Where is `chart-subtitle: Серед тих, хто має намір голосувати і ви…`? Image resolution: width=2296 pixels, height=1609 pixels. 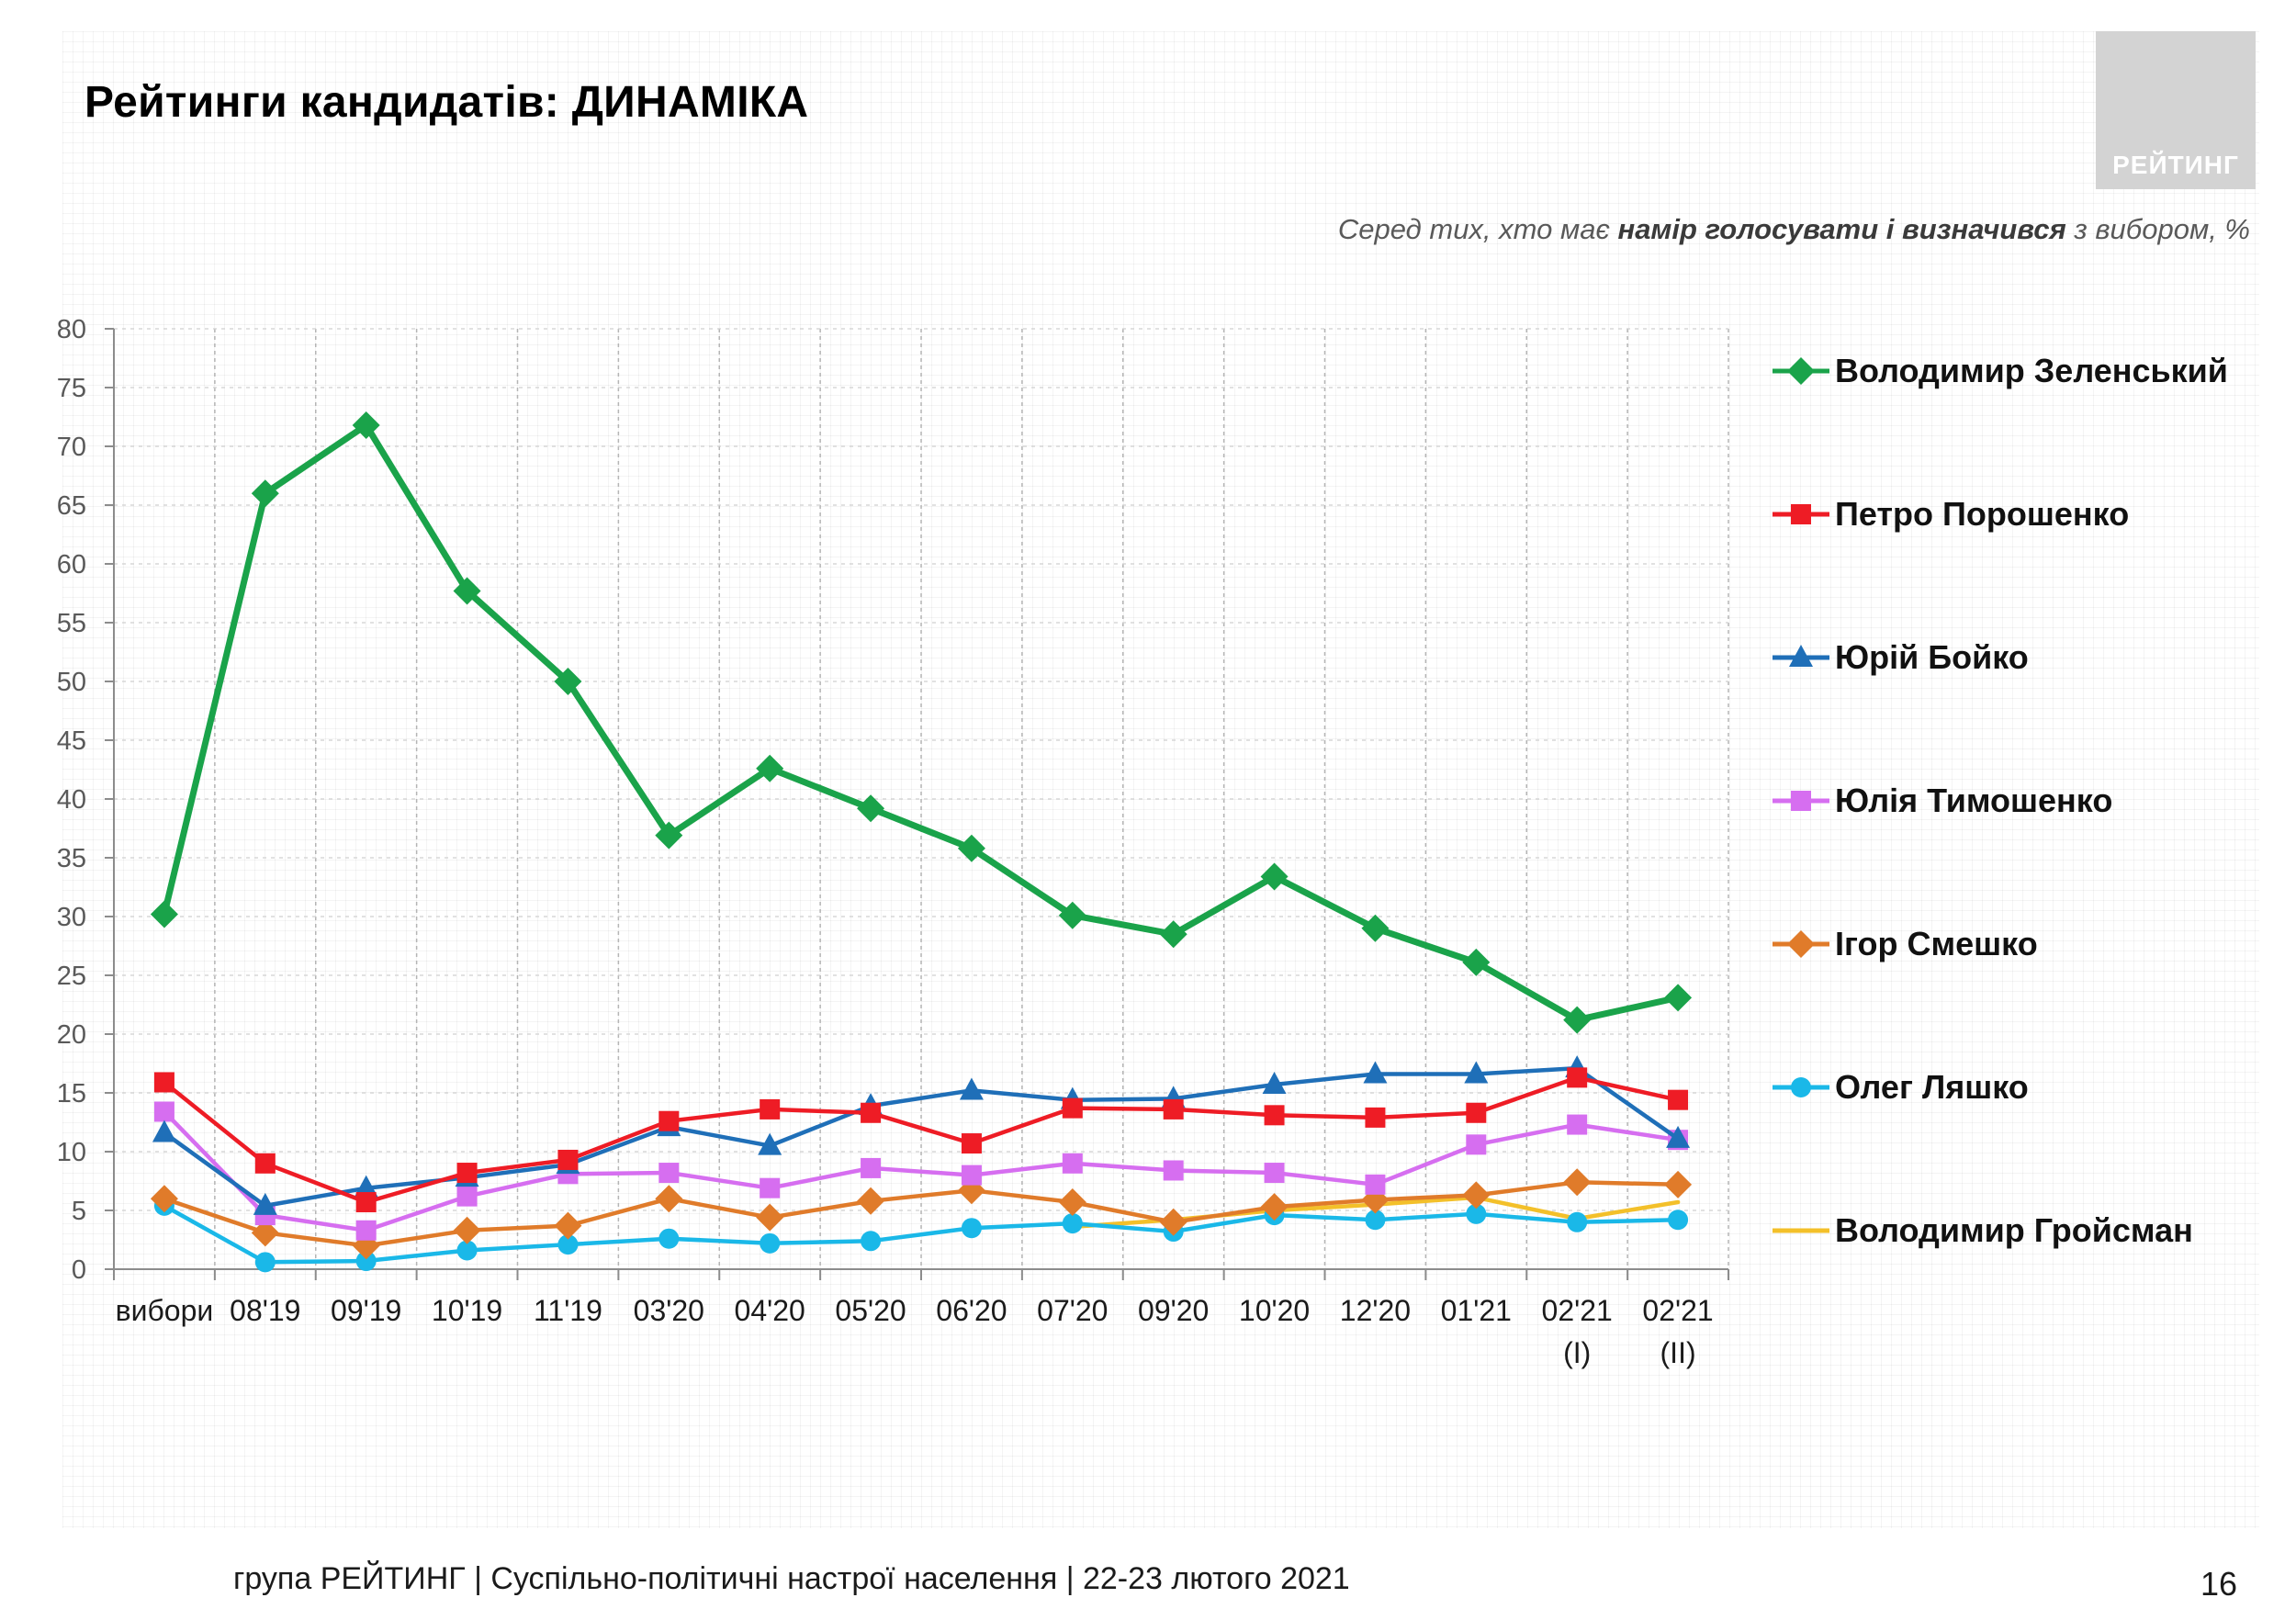
chart-subtitle: Серед тих, хто має намір голосувати і ви… is located at coordinates (1794, 229).